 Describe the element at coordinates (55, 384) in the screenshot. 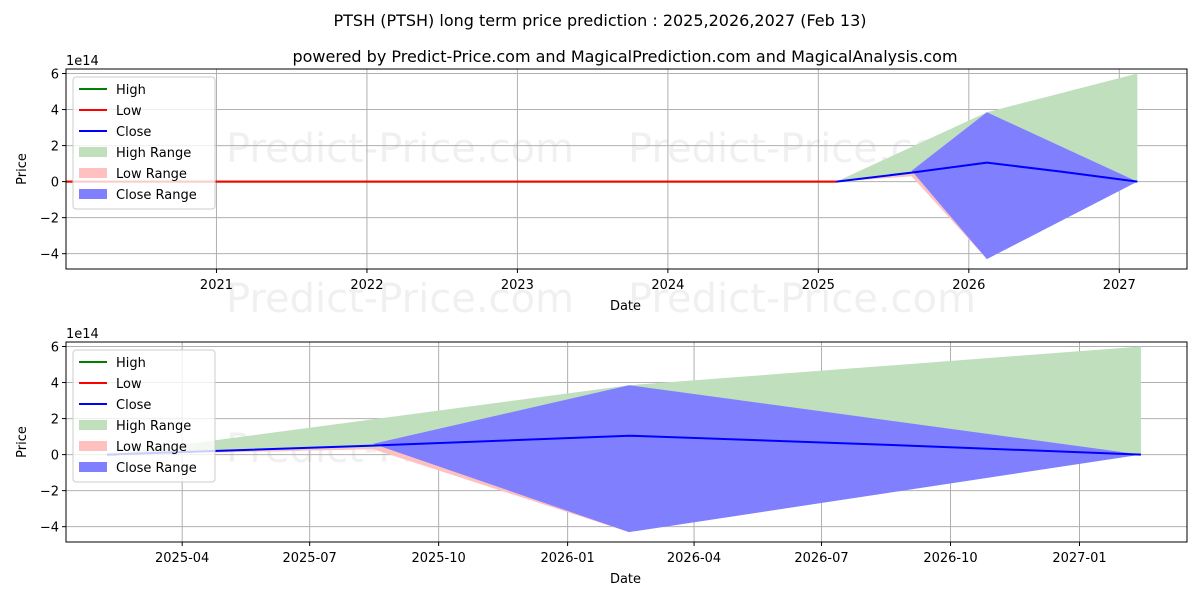

I see `bottom-y-tick-label-4: 4` at that location.